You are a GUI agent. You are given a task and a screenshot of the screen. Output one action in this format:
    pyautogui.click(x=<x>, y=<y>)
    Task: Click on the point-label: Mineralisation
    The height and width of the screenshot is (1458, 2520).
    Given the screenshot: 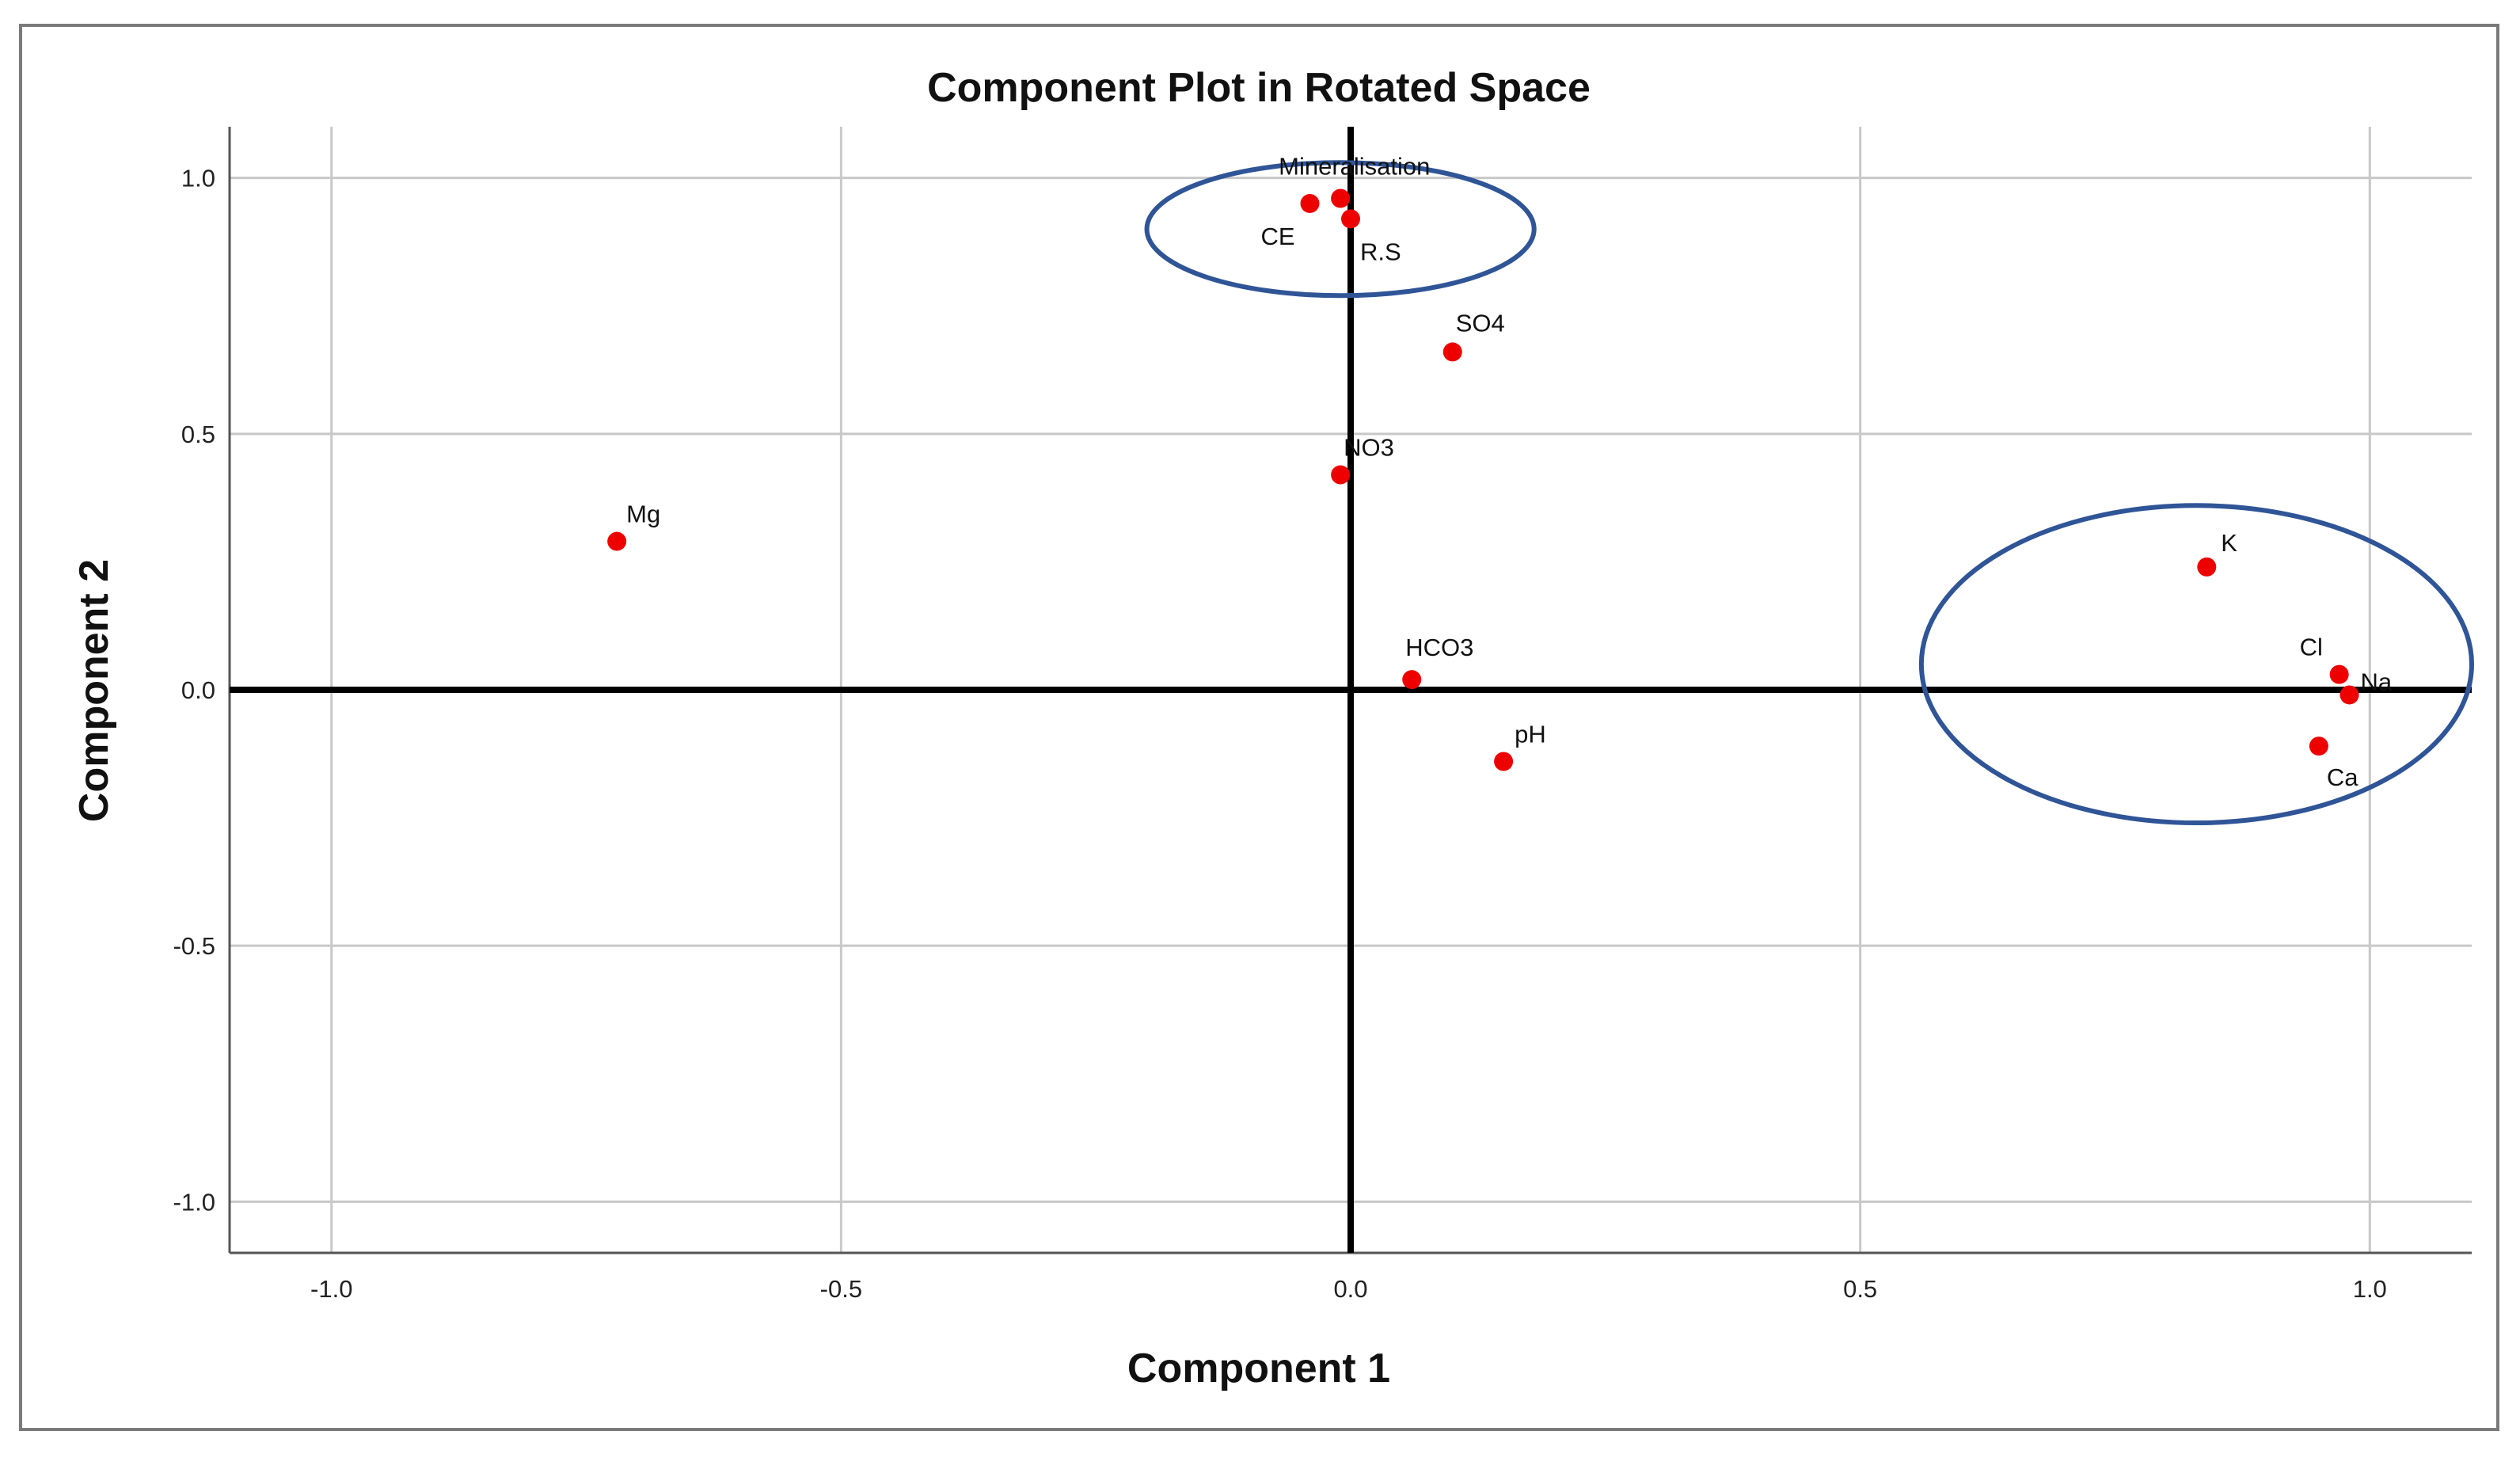 What is the action you would take?
    pyautogui.click(x=1354, y=166)
    